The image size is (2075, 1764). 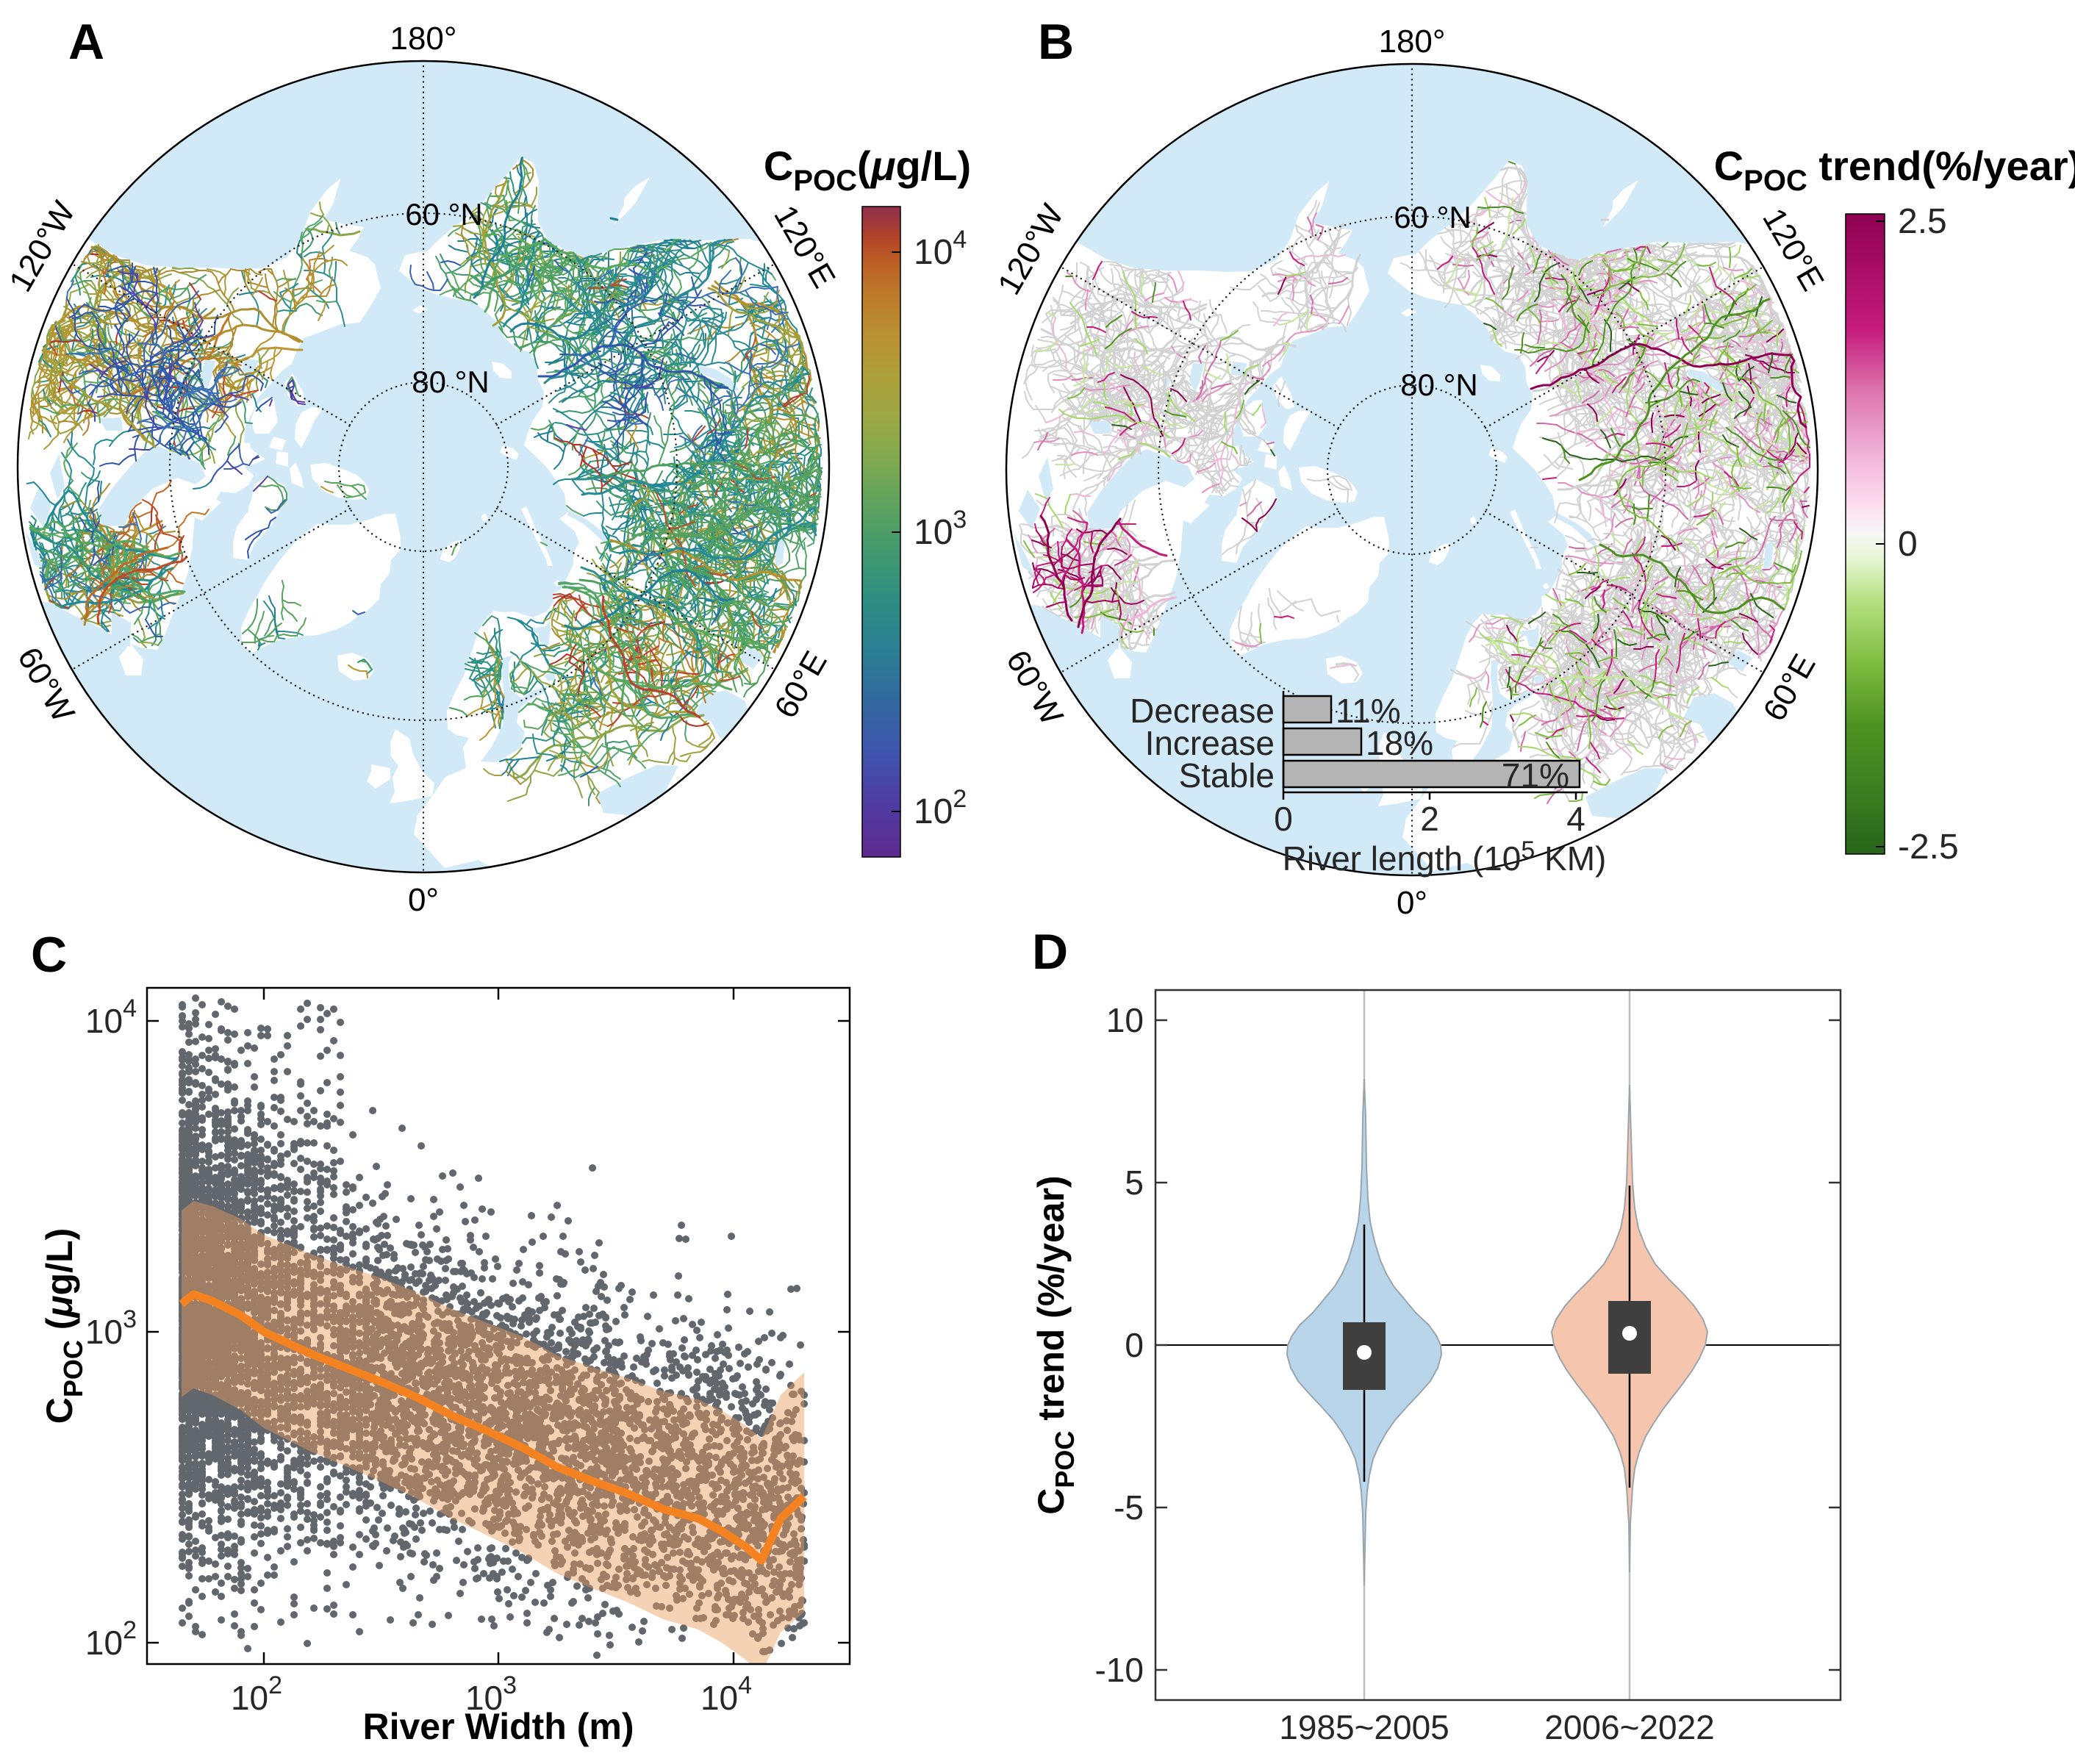 What do you see at coordinates (1134, 1183) in the screenshot?
I see `svg-text: 5` at bounding box center [1134, 1183].